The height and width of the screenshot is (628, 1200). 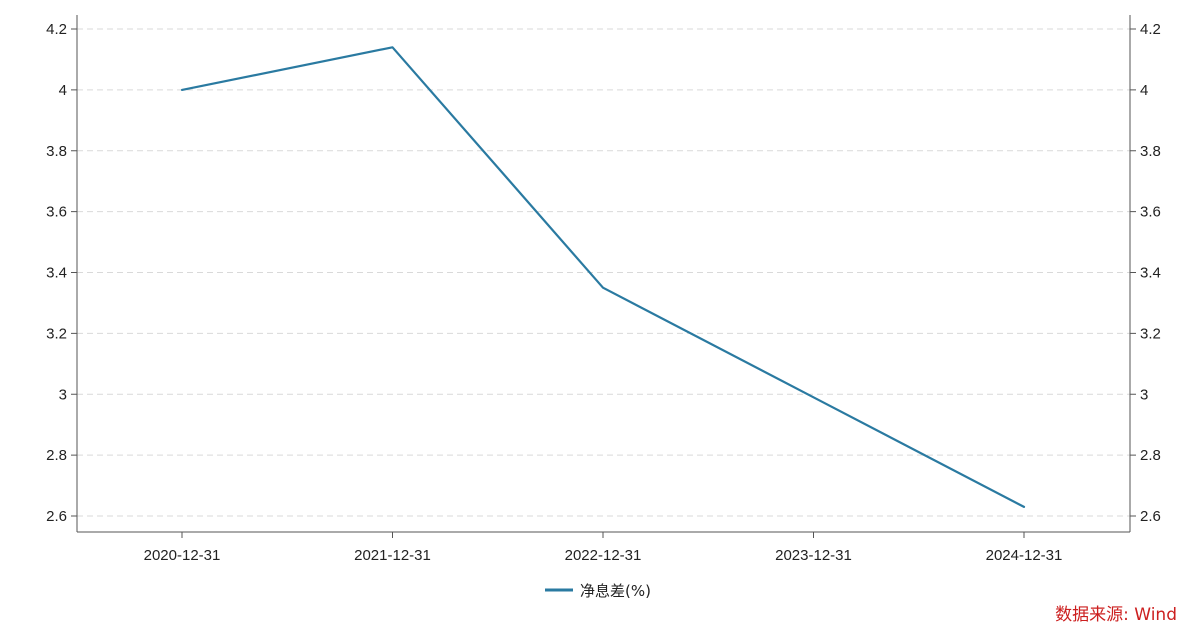 I want to click on y-tick-label-left: 3.8, so click(x=56, y=151).